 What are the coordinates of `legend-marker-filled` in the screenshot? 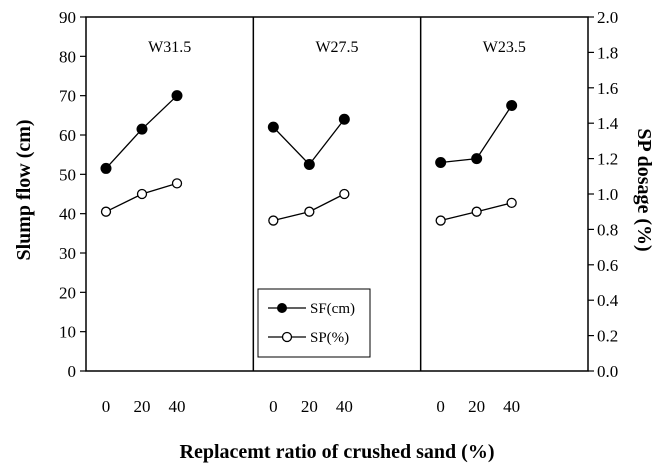 It's located at (282, 308).